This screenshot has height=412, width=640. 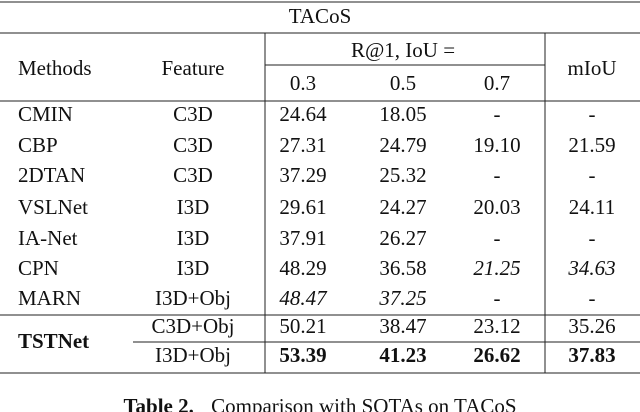 I want to click on value-cell: 24.79, so click(x=402, y=145).